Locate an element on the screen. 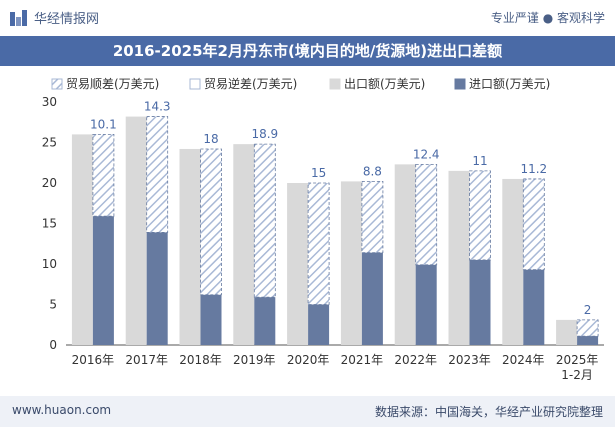  x-tick-label: 2017年 is located at coordinates (146, 360).